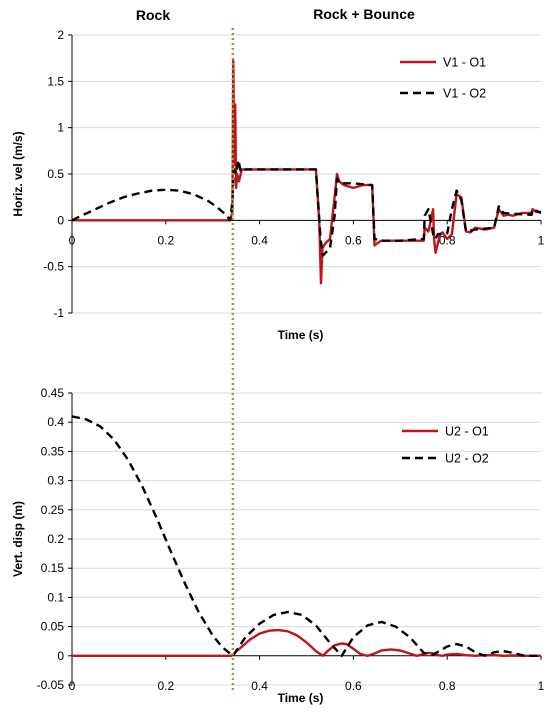 The width and height of the screenshot is (550, 714). What do you see at coordinates (306, 207) in the screenshot?
I see `series-line-v1-o2` at bounding box center [306, 207].